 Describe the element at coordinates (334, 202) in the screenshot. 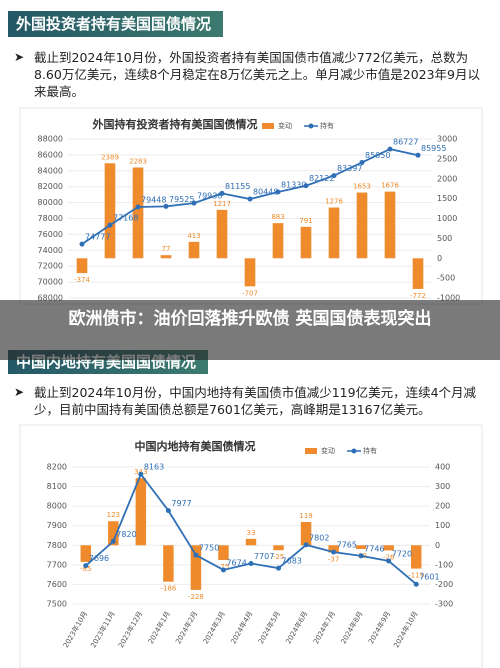

I see `bar-value-label: 1276` at that location.